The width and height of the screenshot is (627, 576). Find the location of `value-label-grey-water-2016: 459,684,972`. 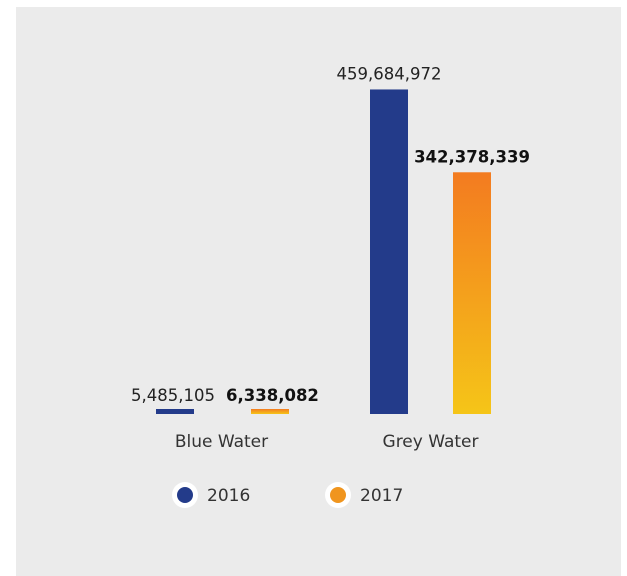

value-label-grey-water-2016: 459,684,972 is located at coordinates (389, 73).